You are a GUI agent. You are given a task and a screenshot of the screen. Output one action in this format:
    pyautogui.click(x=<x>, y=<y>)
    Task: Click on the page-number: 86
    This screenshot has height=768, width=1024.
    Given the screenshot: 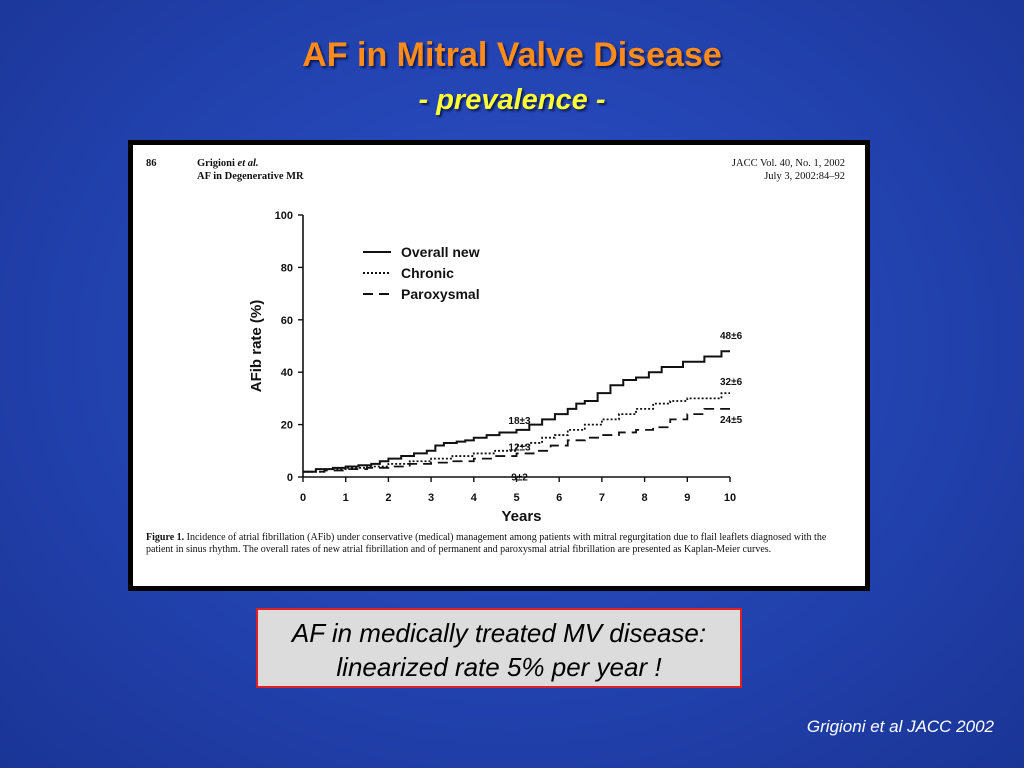 What is the action you would take?
    pyautogui.click(x=151, y=163)
    